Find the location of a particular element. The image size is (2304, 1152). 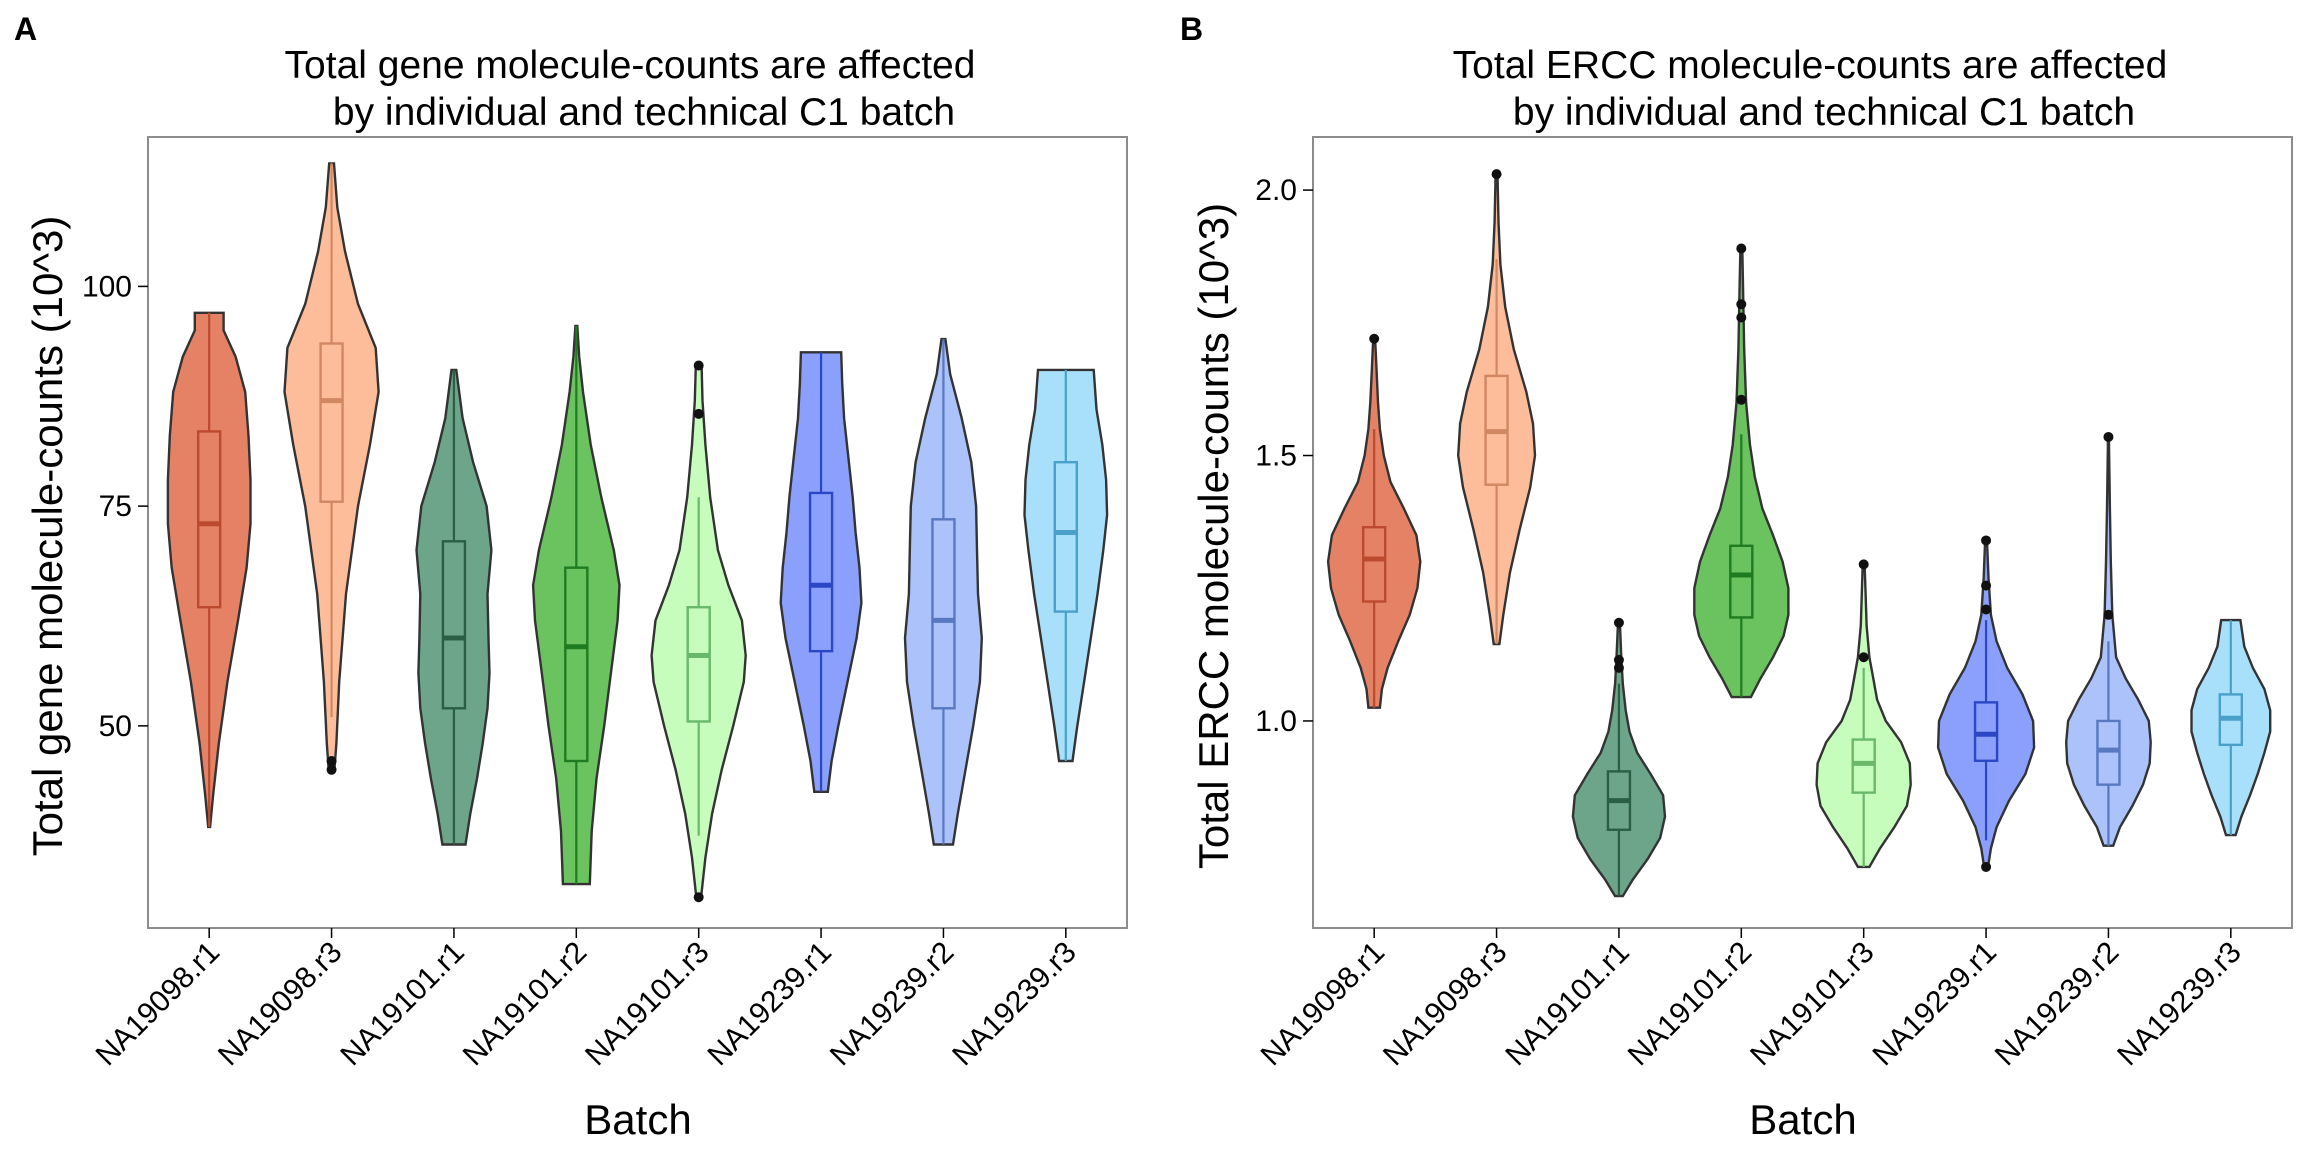

y-tick-label-a-2: 100 is located at coordinates (107, 286).